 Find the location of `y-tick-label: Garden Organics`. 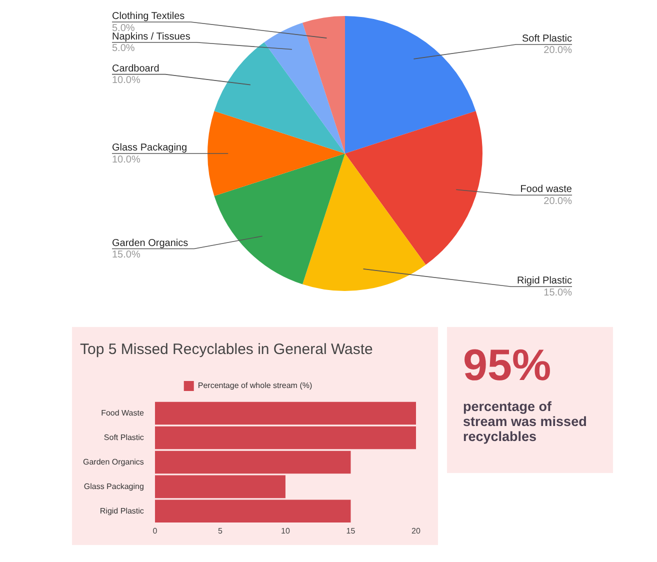

y-tick-label: Garden Organics is located at coordinates (113, 461).